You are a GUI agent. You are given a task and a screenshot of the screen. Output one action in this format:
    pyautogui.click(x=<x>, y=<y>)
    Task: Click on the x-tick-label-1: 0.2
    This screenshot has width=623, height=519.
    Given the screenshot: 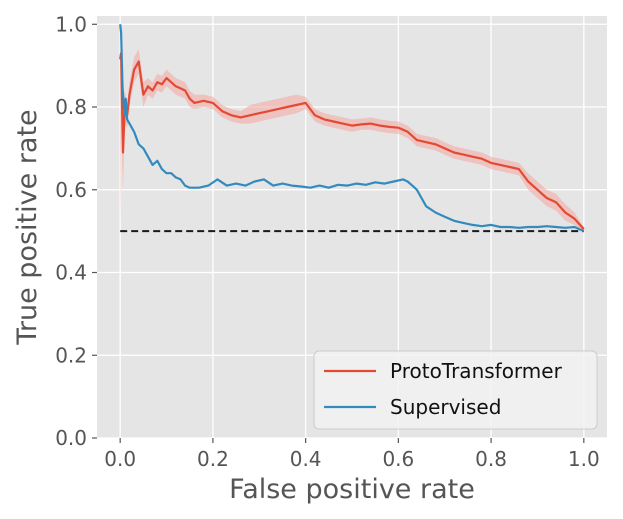 What is the action you would take?
    pyautogui.click(x=213, y=459)
    